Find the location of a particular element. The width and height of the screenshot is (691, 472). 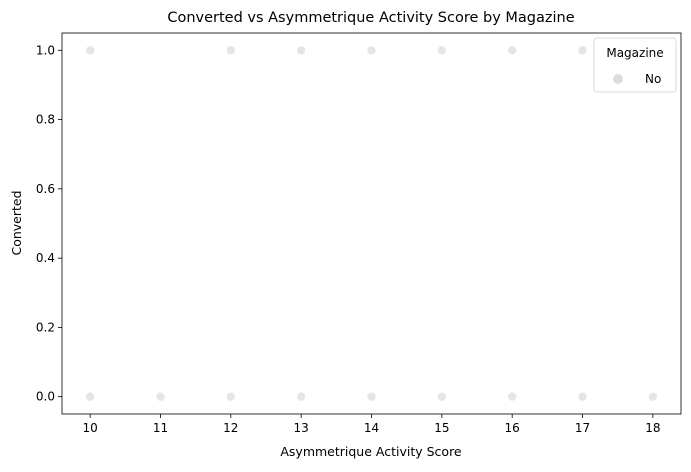

x-tick-label: 17 is located at coordinates (582, 428).